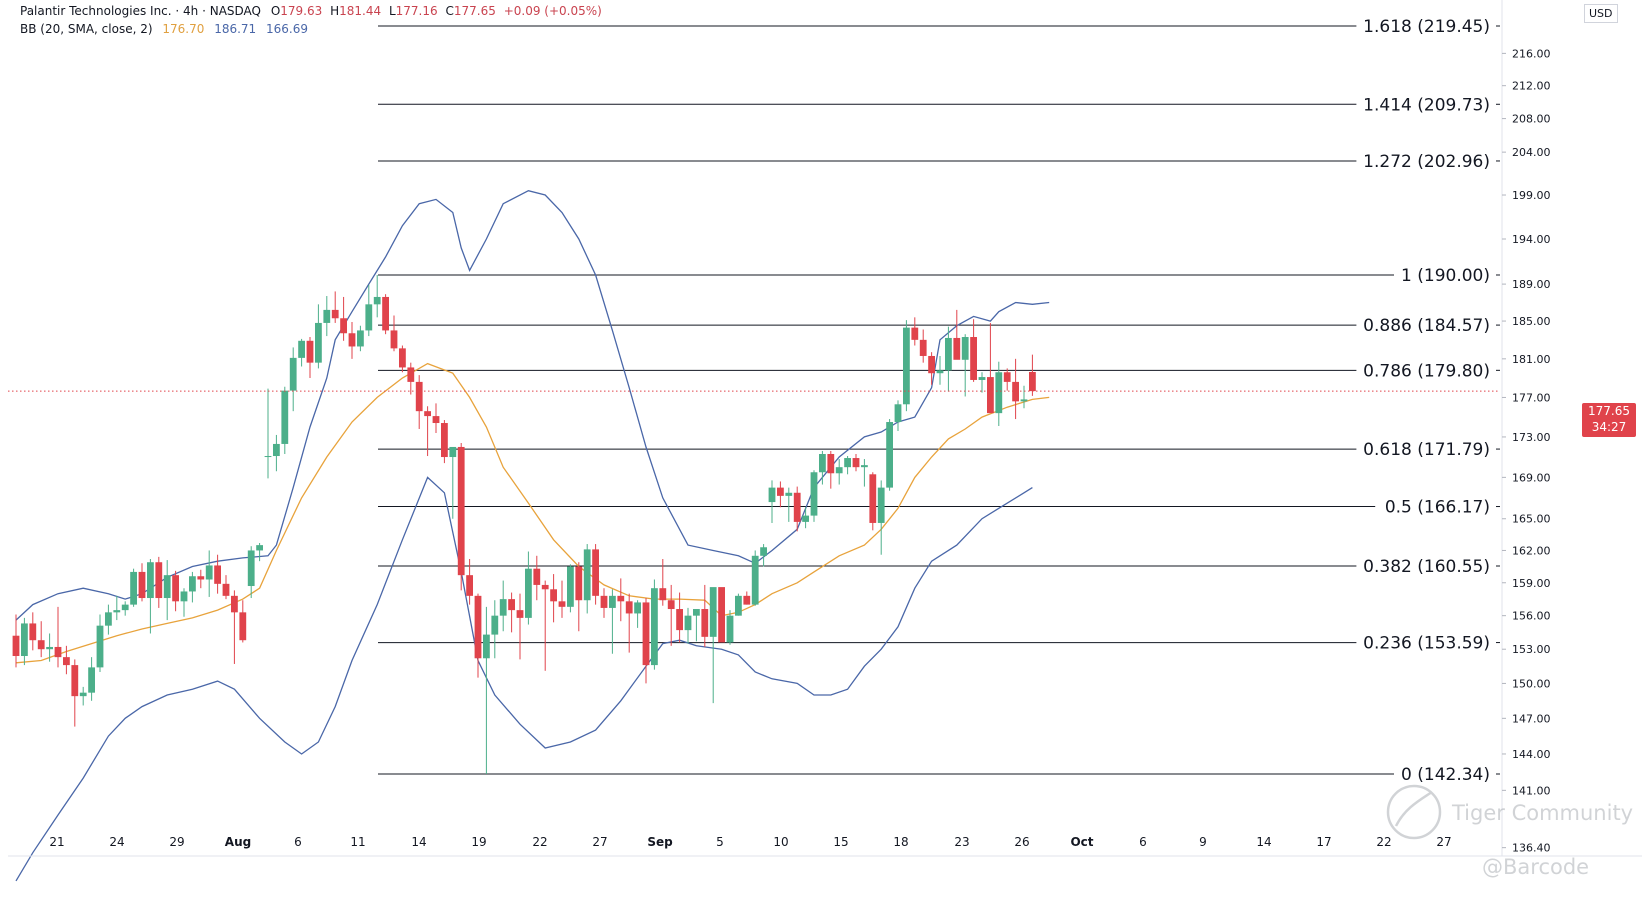  I want to click on low-value: 177.16, so click(416, 11).